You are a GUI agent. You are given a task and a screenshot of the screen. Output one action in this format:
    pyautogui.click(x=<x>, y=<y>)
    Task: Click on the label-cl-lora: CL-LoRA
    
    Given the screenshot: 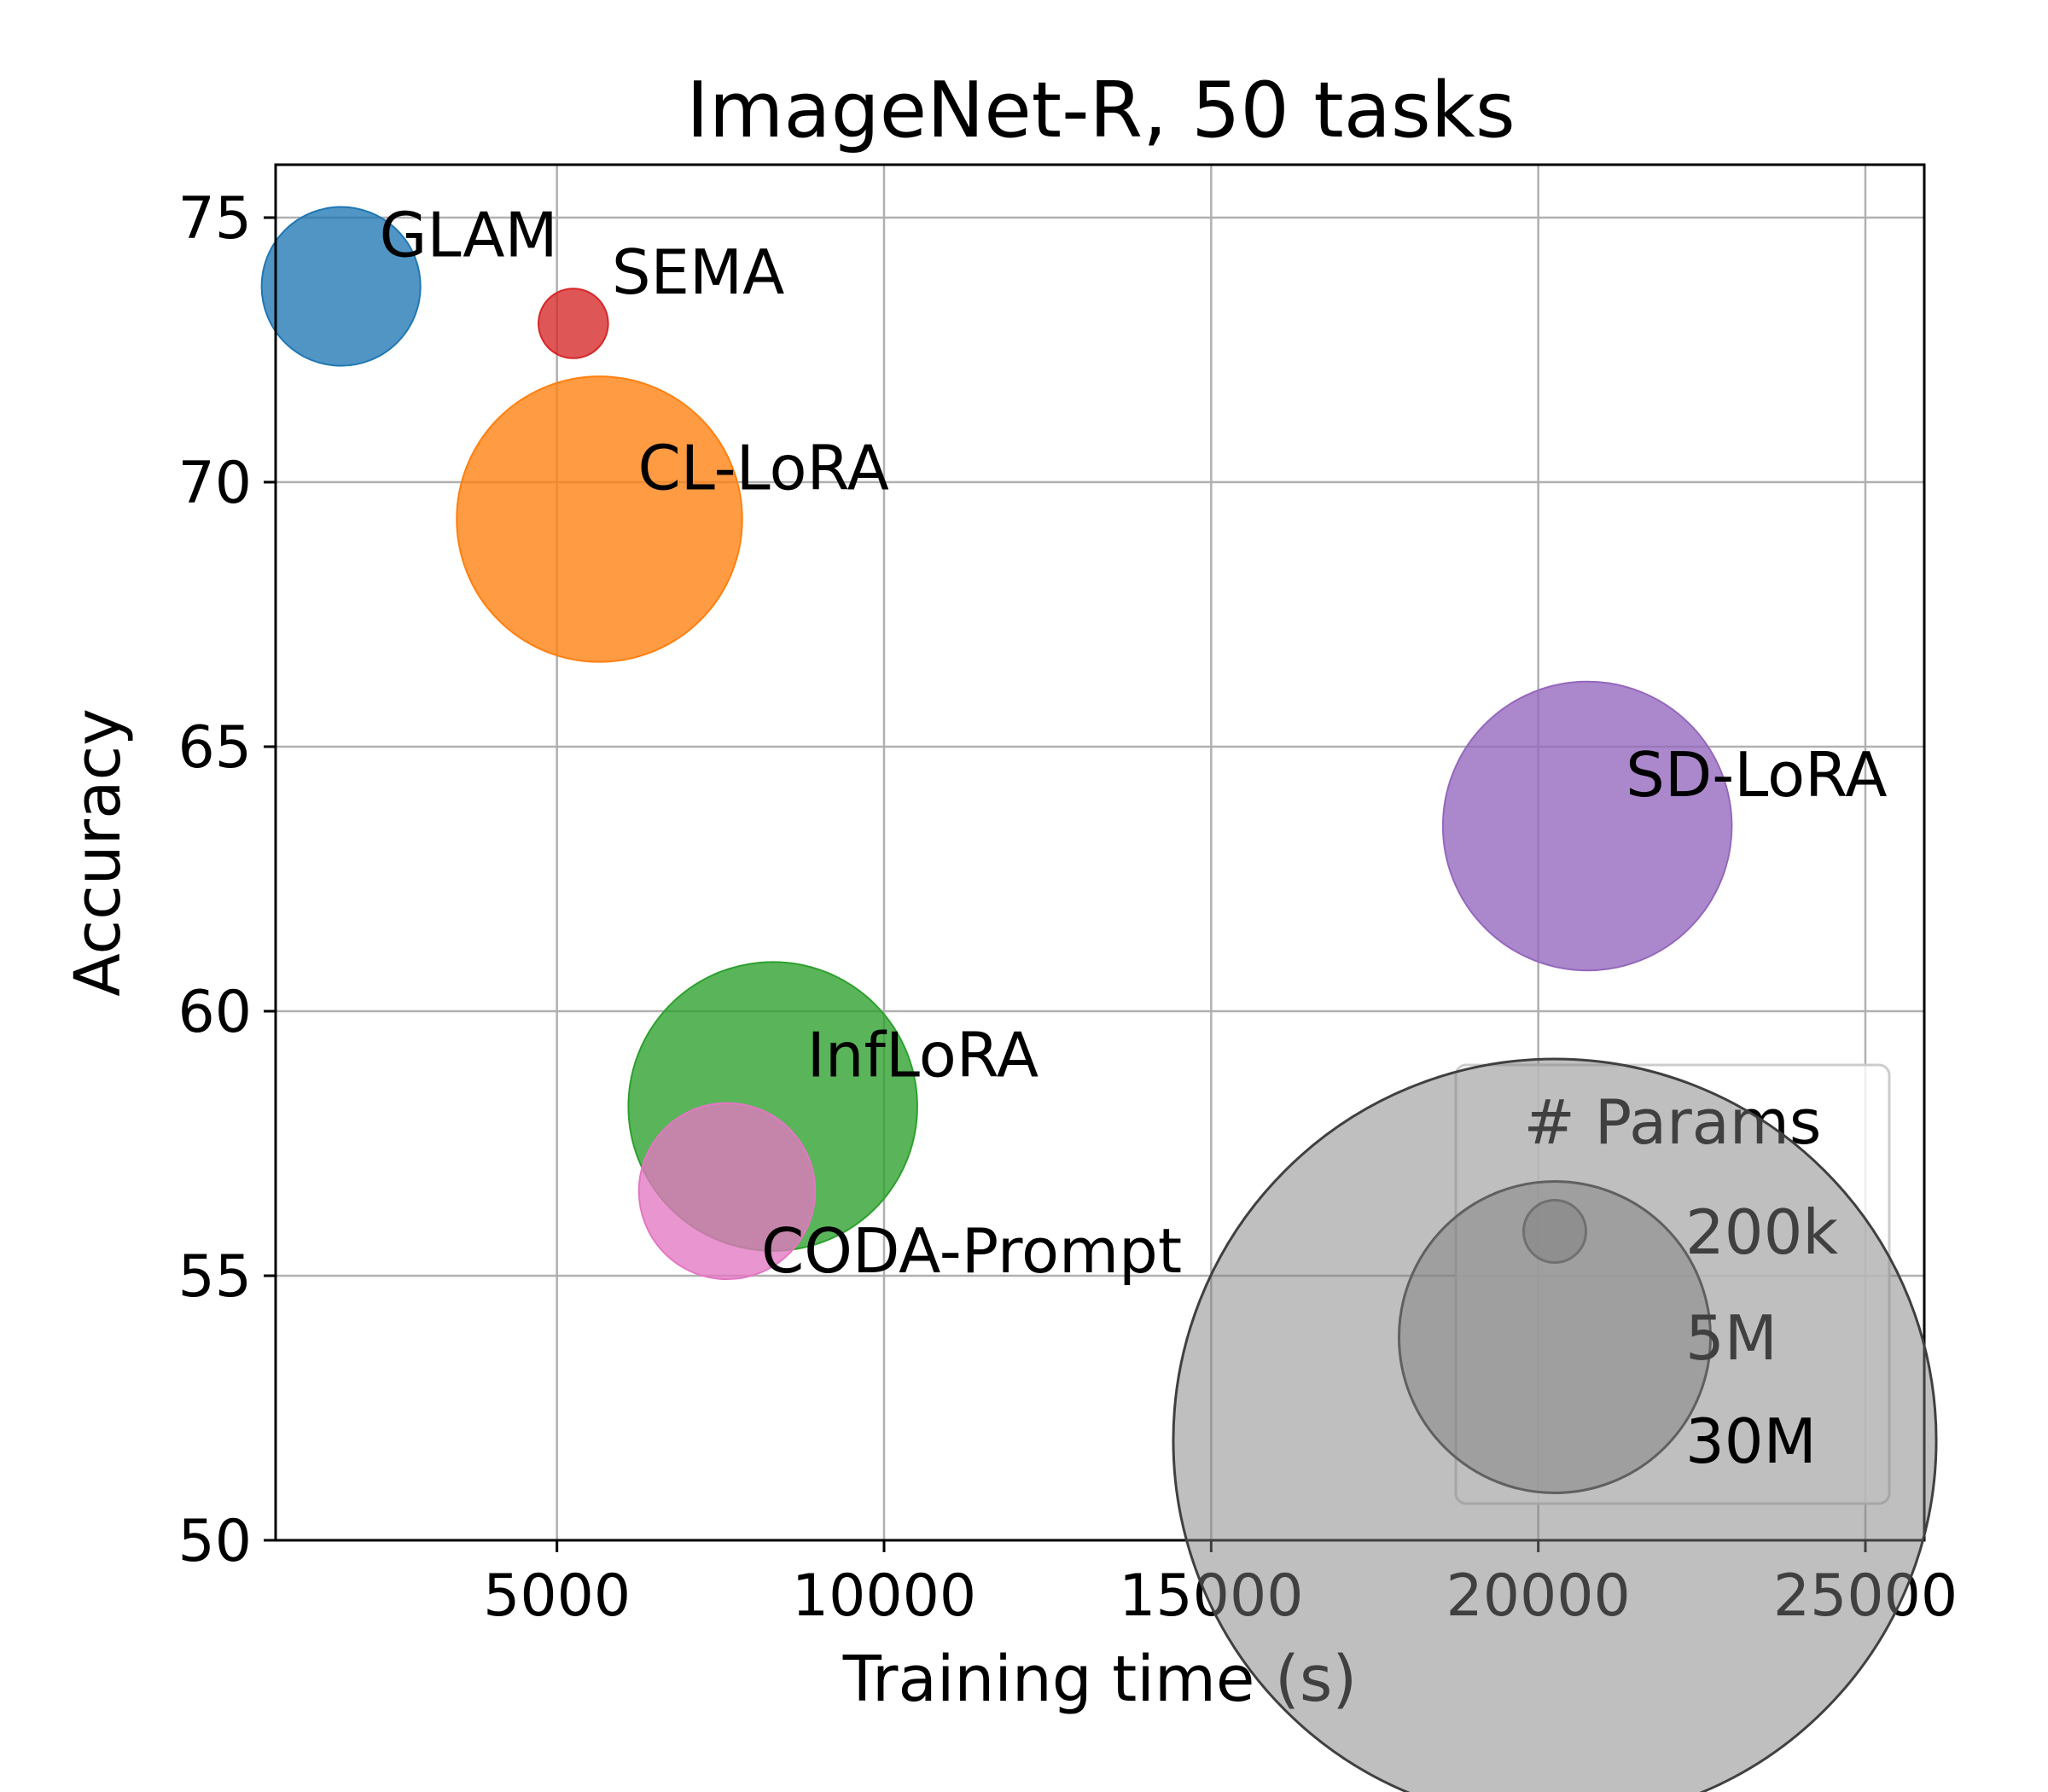 What is the action you would take?
    pyautogui.click(x=763, y=468)
    